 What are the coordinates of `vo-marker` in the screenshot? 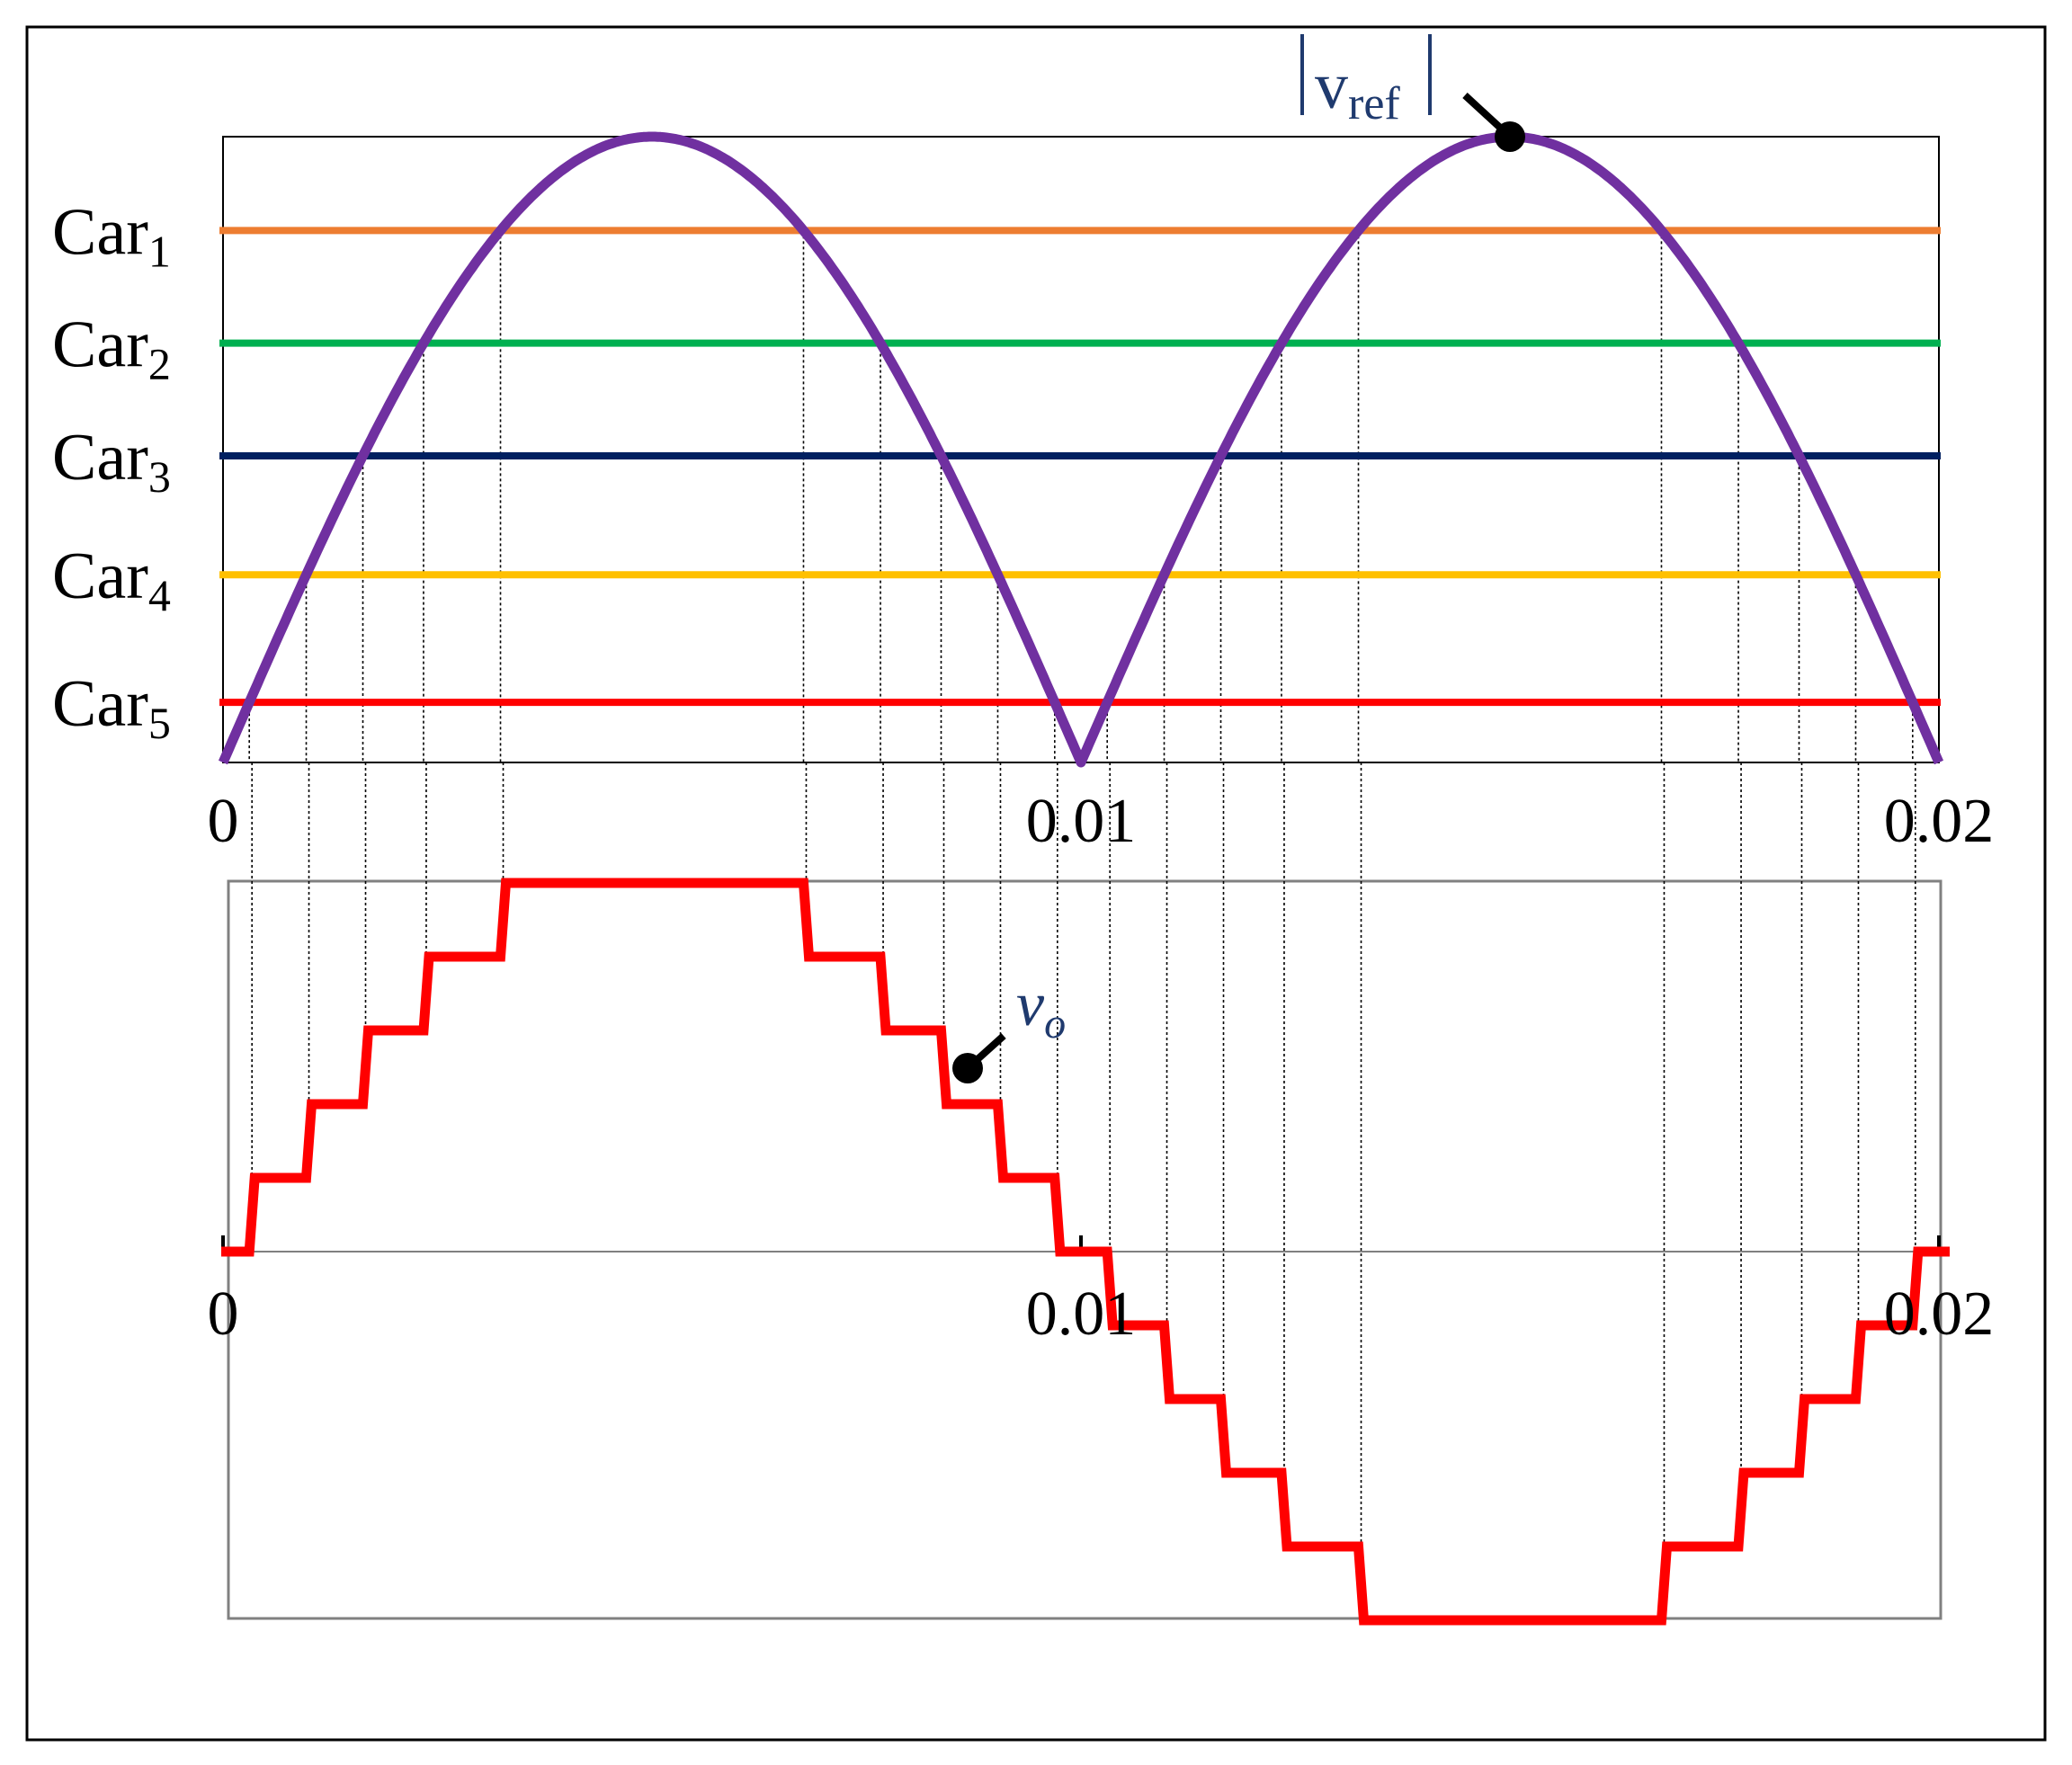 It's located at (967, 1068).